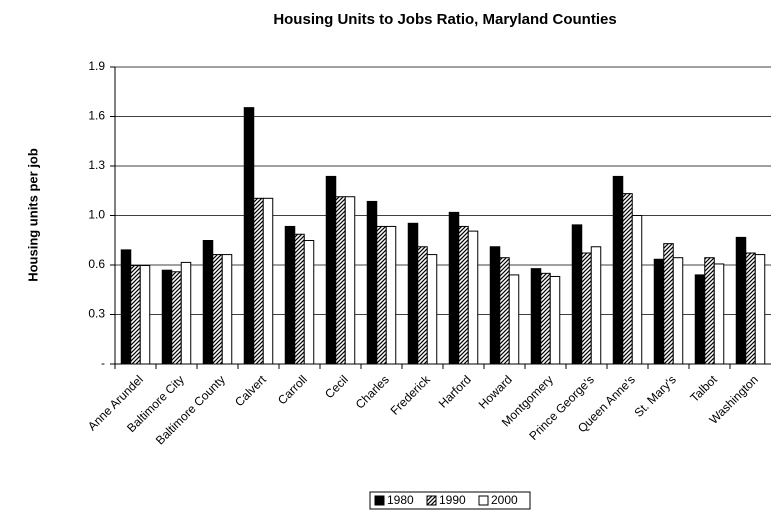 The height and width of the screenshot is (516, 776). Describe the element at coordinates (455, 391) in the screenshot. I see `x-tick-label: Harford` at that location.